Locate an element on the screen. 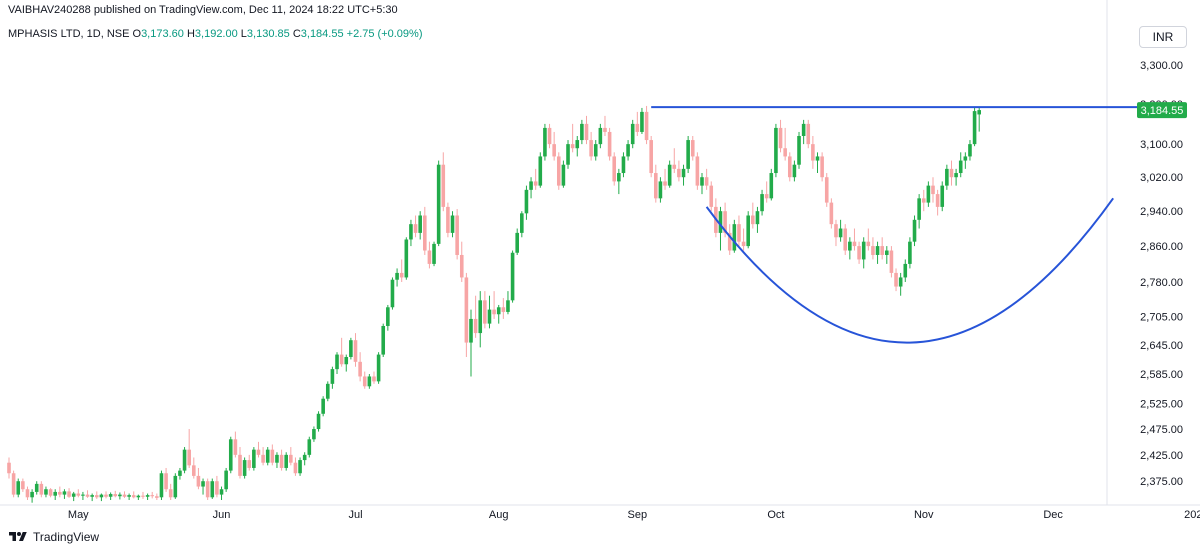 This screenshot has height=553, width=1200. y-tick-label: 2,645.00 is located at coordinates (1161, 346).